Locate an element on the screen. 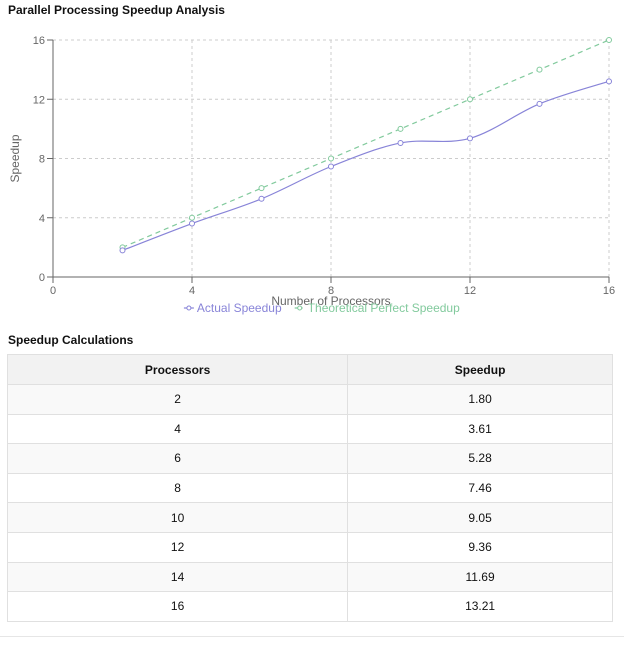 The height and width of the screenshot is (650, 624). y-tick-label: 12 is located at coordinates (39, 100).